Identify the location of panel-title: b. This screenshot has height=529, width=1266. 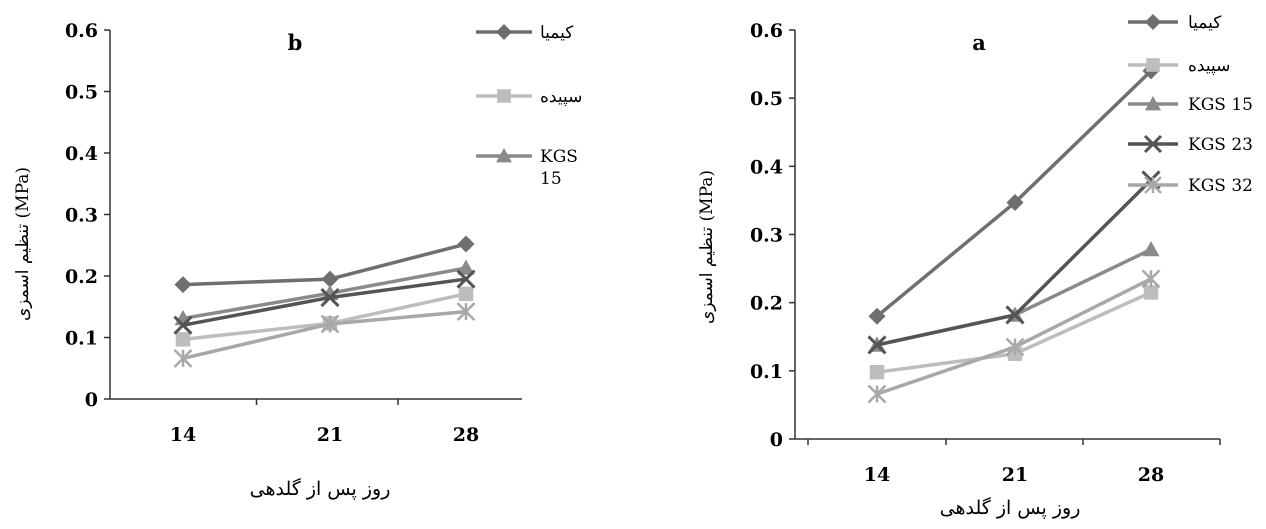
(295, 42).